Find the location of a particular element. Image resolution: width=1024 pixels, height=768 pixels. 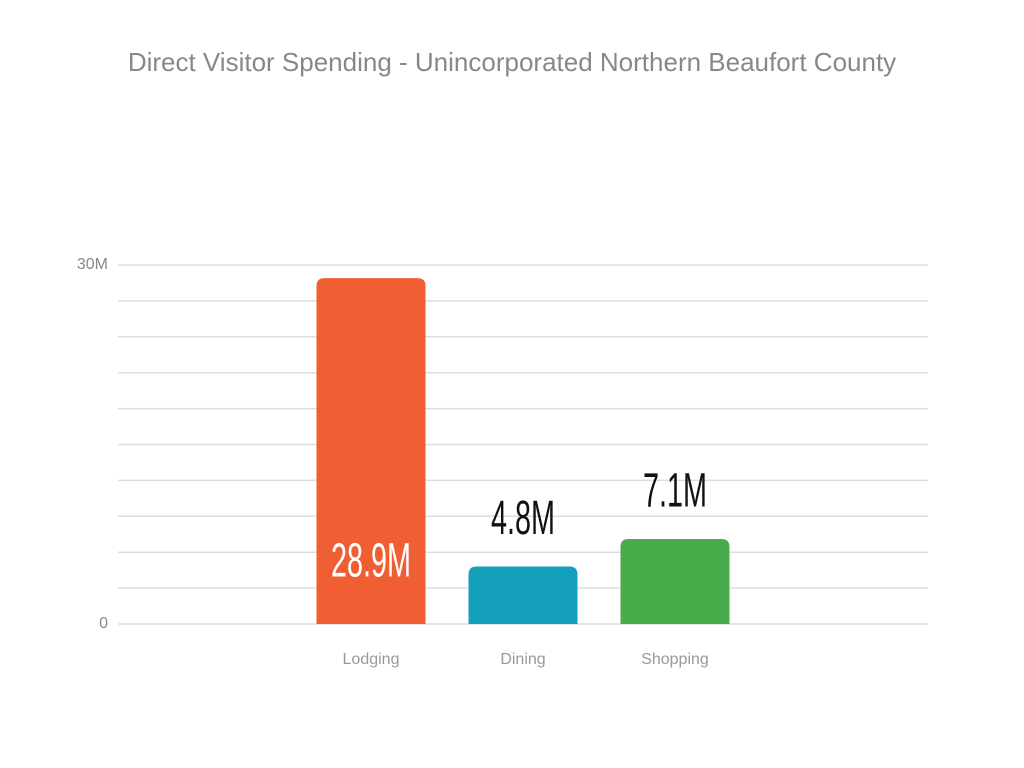

x-tick-label: Lodging is located at coordinates (371, 659).